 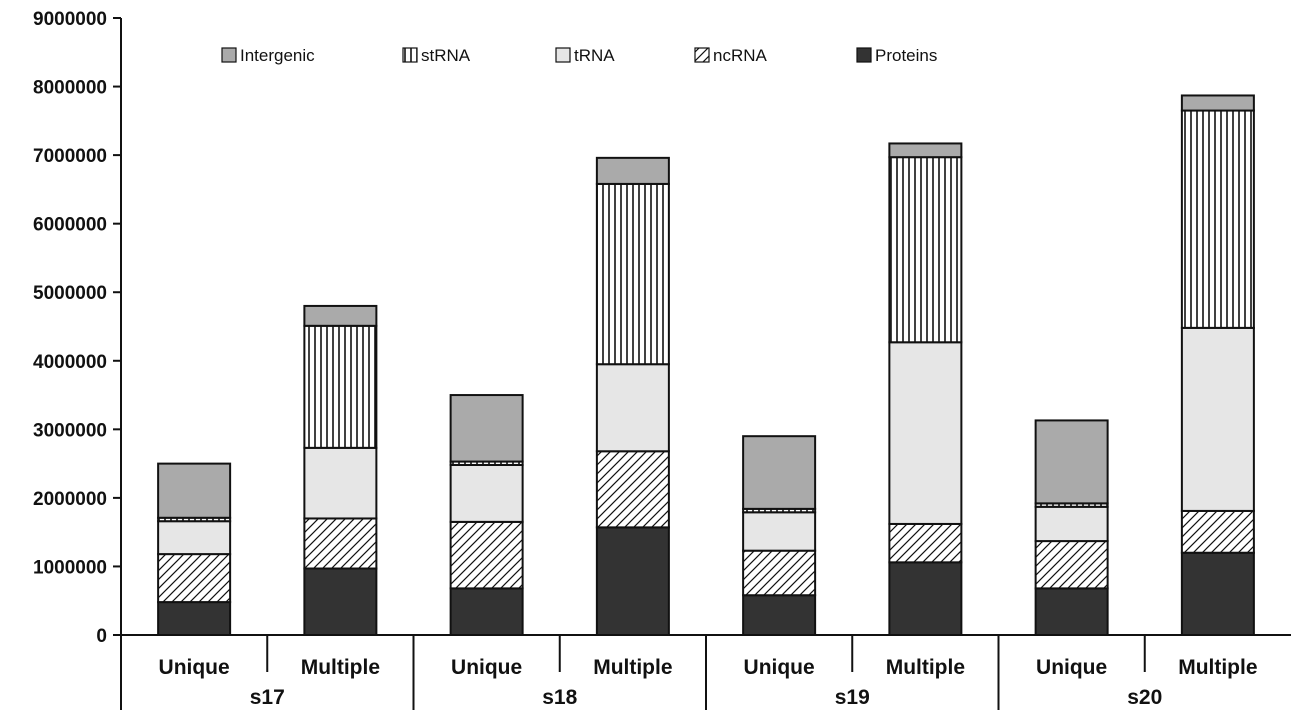 What do you see at coordinates (740, 55) in the screenshot?
I see `legend-label-ncrna: ncRNA` at bounding box center [740, 55].